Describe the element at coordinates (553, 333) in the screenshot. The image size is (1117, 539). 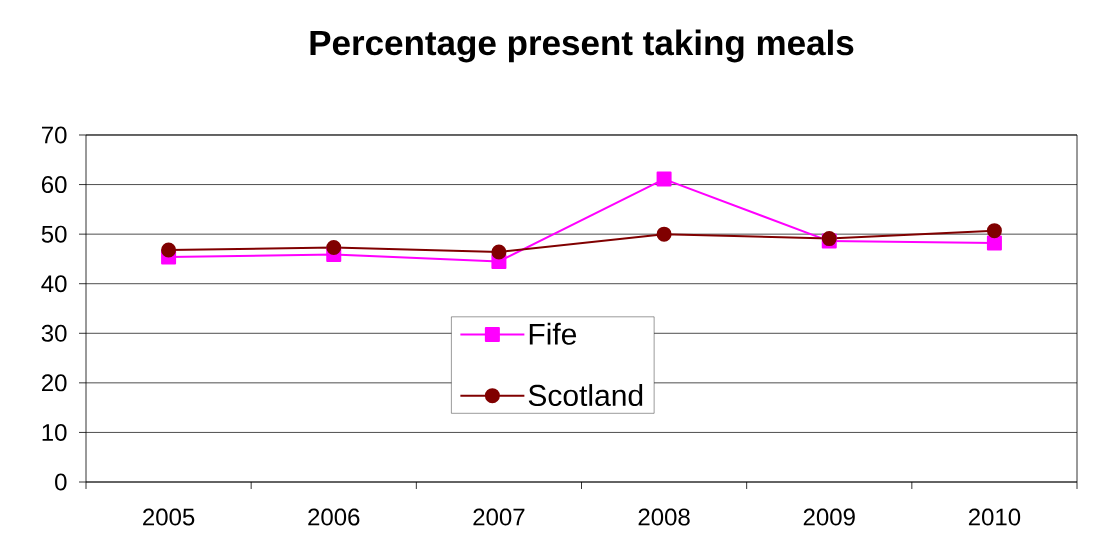
I see `legend-label: Fife` at that location.